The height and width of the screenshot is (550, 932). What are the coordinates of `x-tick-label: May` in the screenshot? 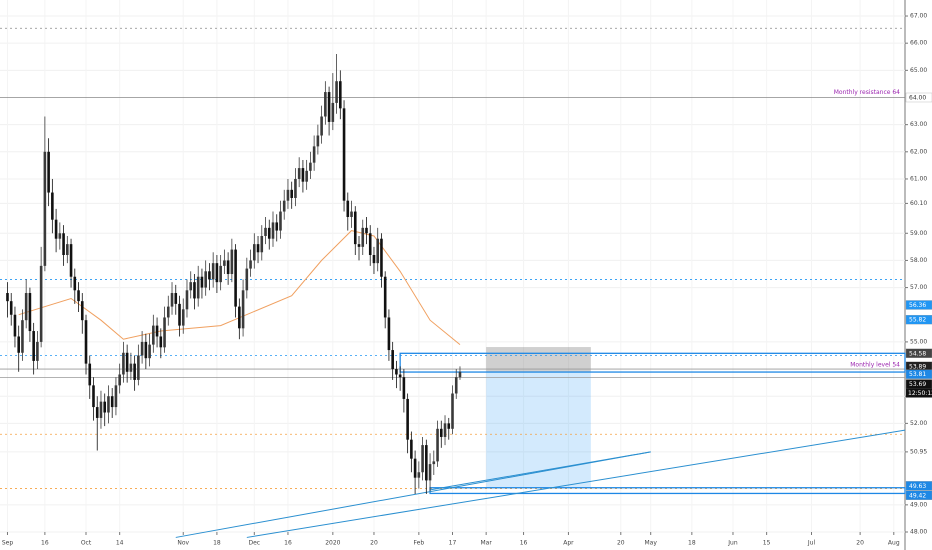 It's located at (650, 543).